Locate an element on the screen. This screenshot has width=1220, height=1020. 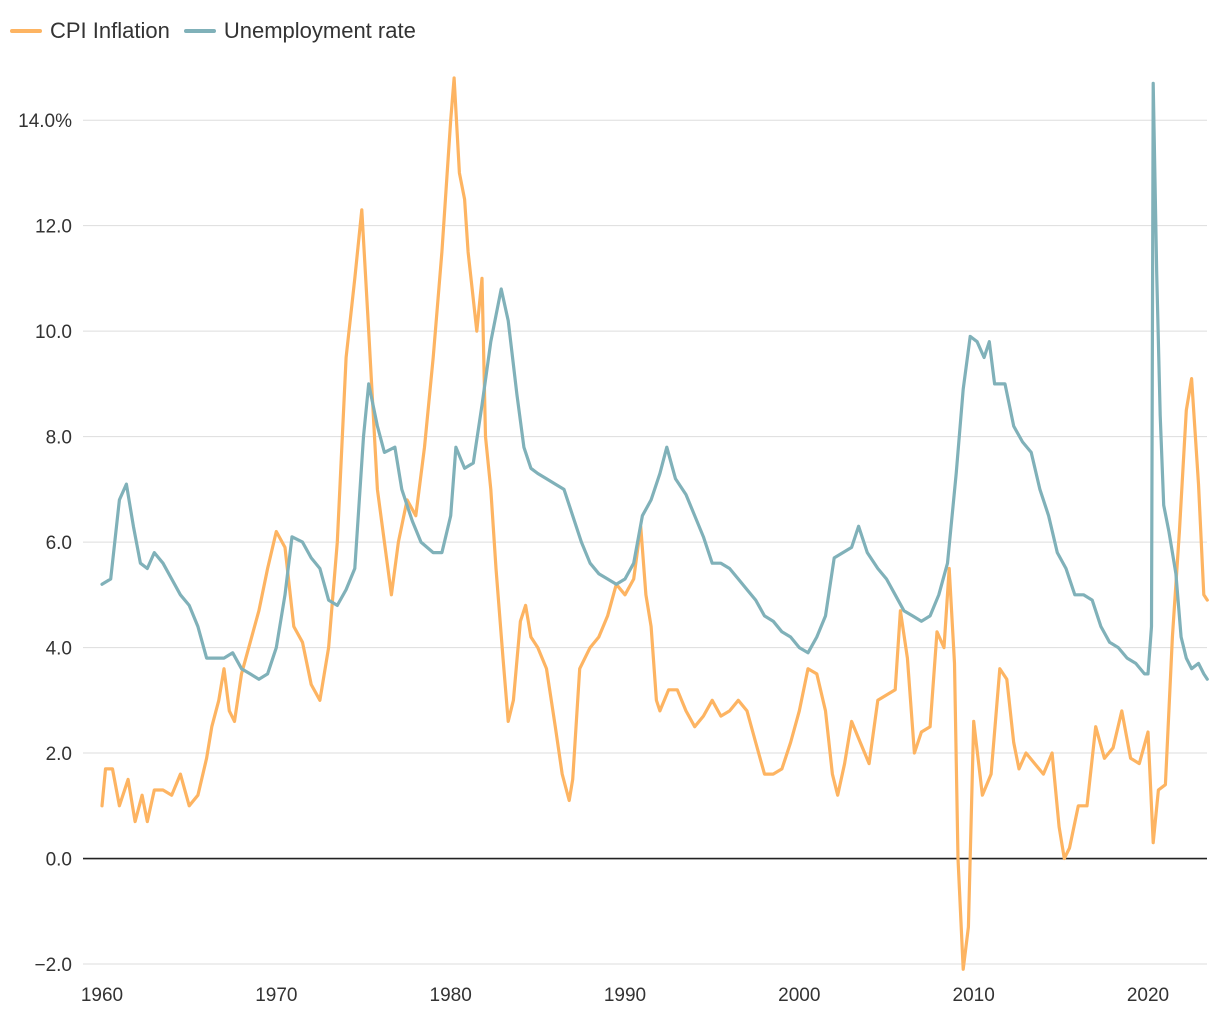
y-tick-label: 0.0 is located at coordinates (59, 860).